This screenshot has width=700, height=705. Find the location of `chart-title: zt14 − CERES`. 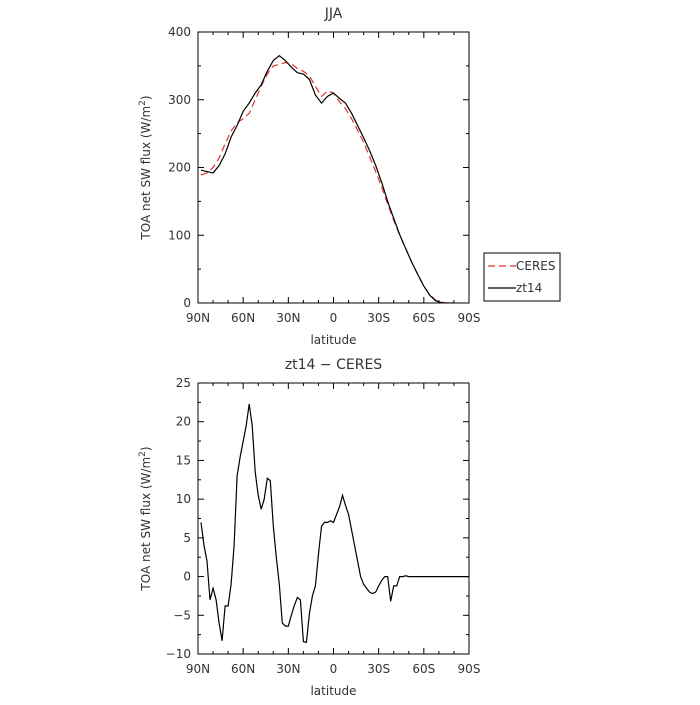

chart-title: zt14 − CERES is located at coordinates (333, 365).